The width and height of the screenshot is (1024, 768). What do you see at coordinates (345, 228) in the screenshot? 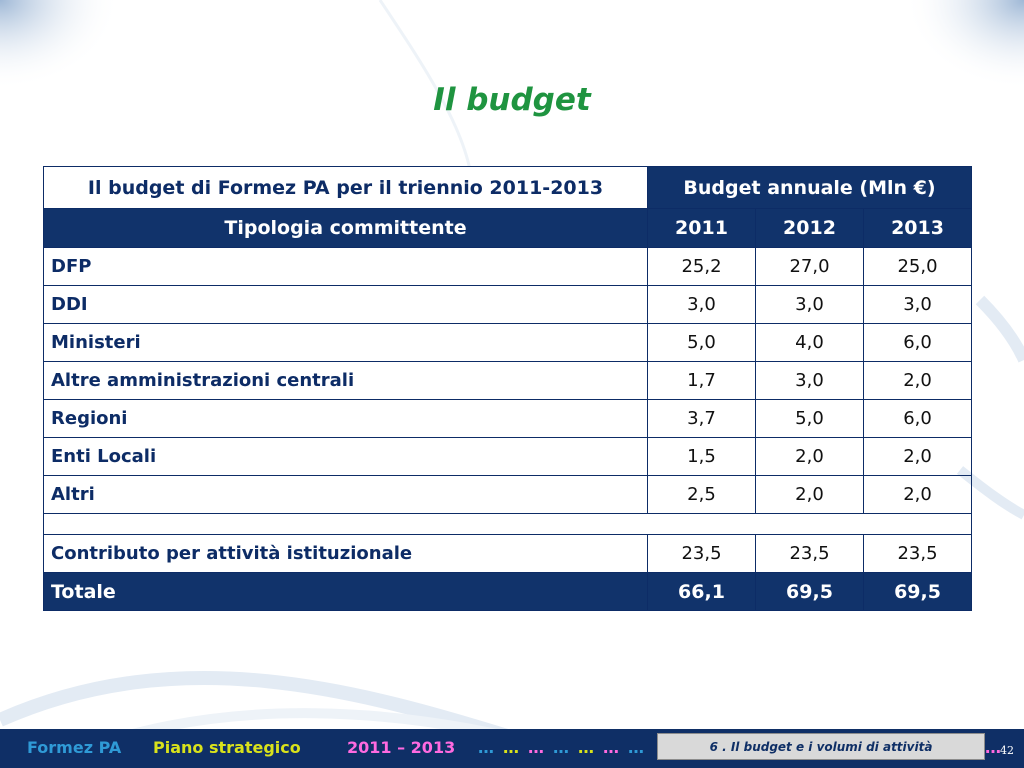
I see `table-subheader-left: Tipologia committente` at bounding box center [345, 228].